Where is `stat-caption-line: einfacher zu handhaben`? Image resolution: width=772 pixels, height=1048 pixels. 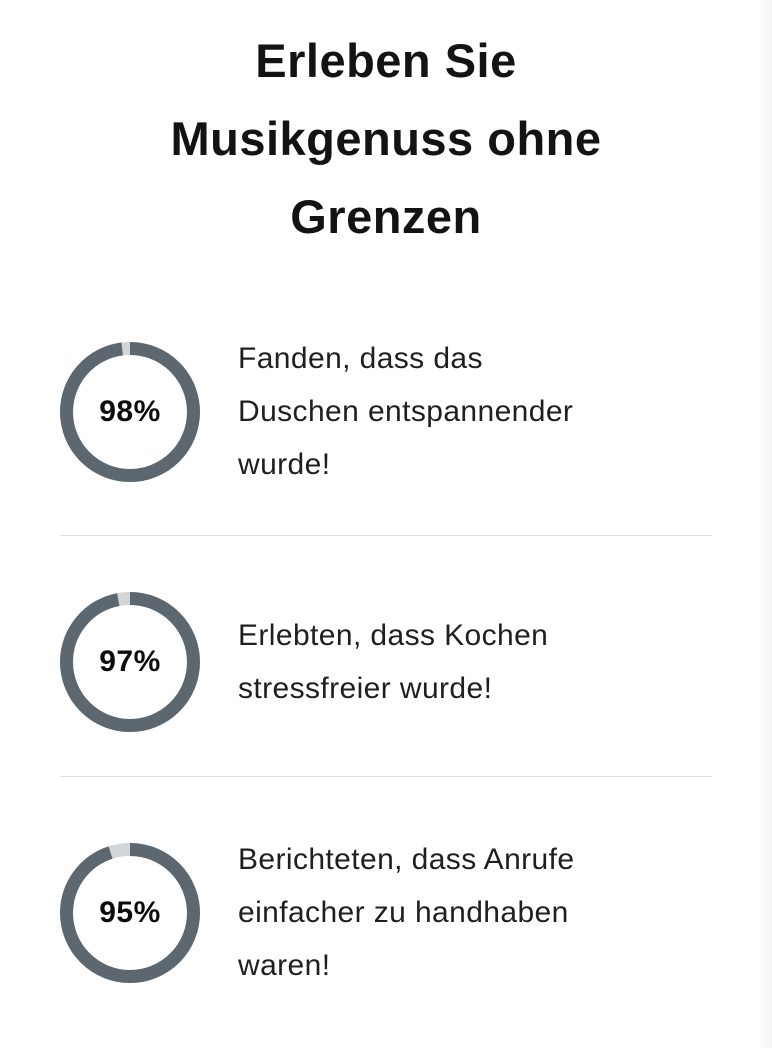
stat-caption-line: einfacher zu handhaben is located at coordinates (403, 912).